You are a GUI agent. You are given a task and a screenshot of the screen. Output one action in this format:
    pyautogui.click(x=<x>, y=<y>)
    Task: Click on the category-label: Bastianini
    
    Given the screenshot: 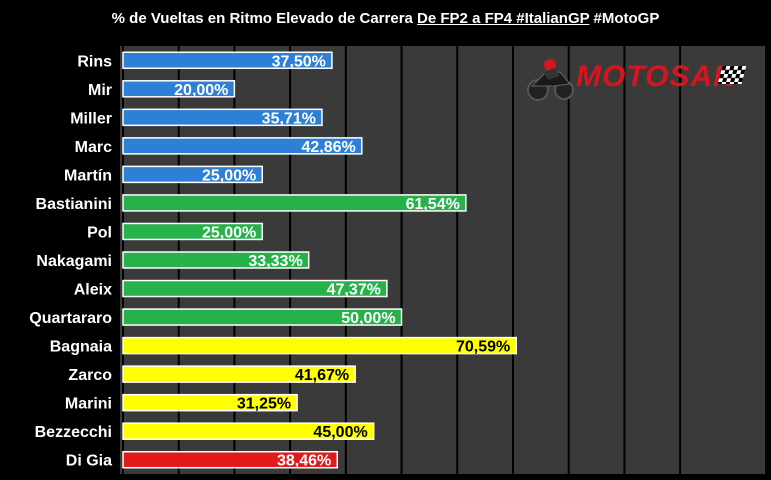 What is the action you would take?
    pyautogui.click(x=74, y=204)
    